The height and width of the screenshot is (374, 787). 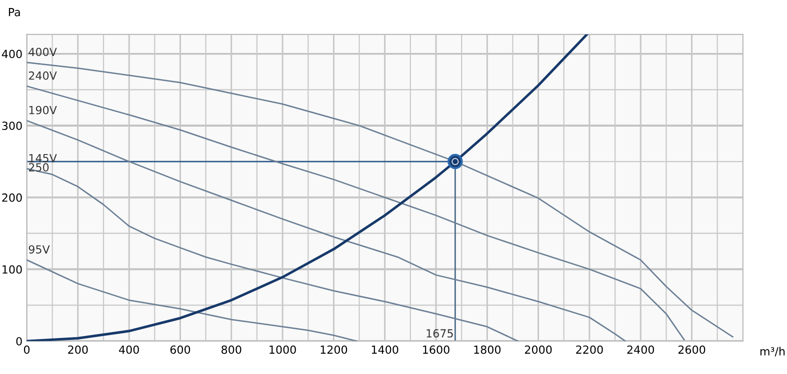 I want to click on x-tick-label: 1600, so click(x=436, y=349).